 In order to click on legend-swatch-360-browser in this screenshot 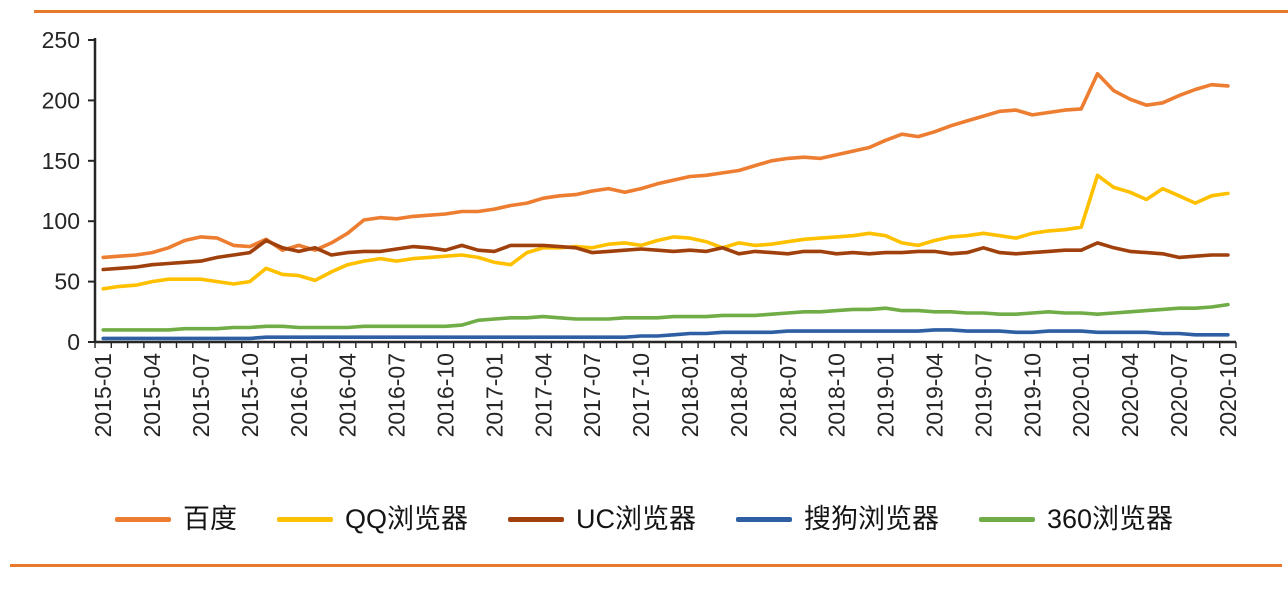, I will do `click(1006, 519)`.